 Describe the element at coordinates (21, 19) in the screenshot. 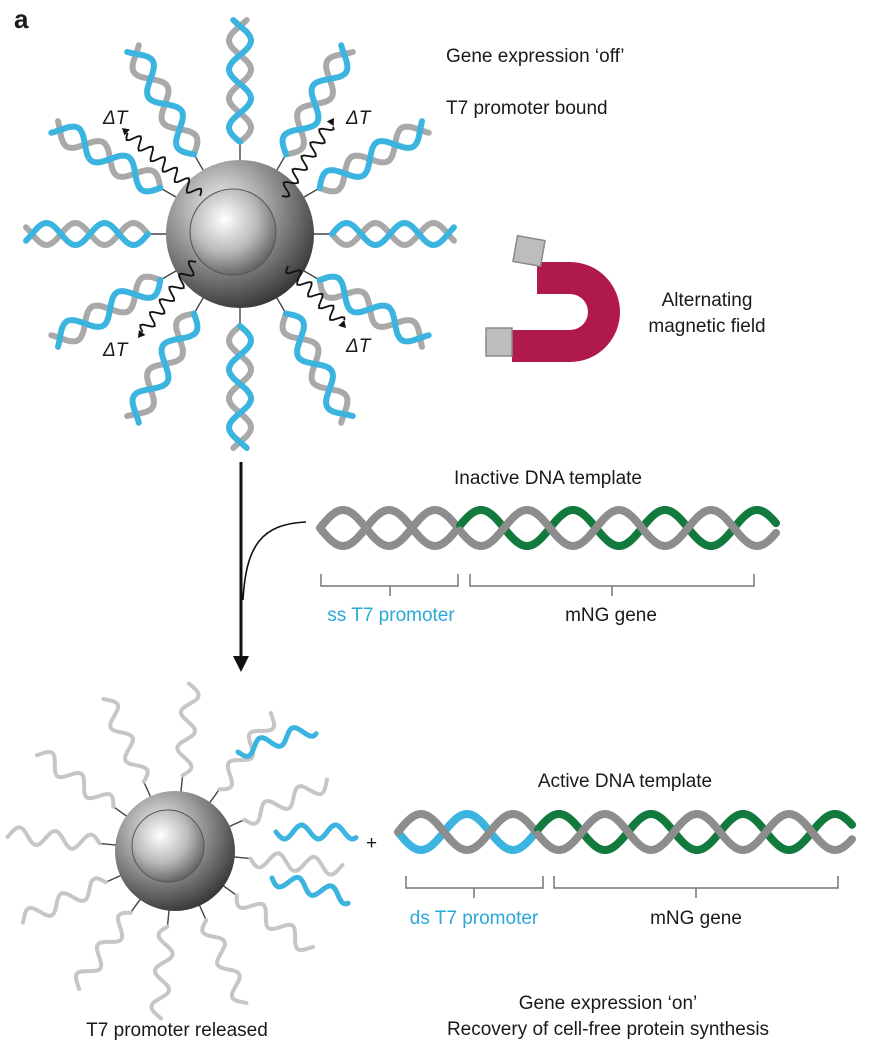

I see `panel-label: a` at that location.